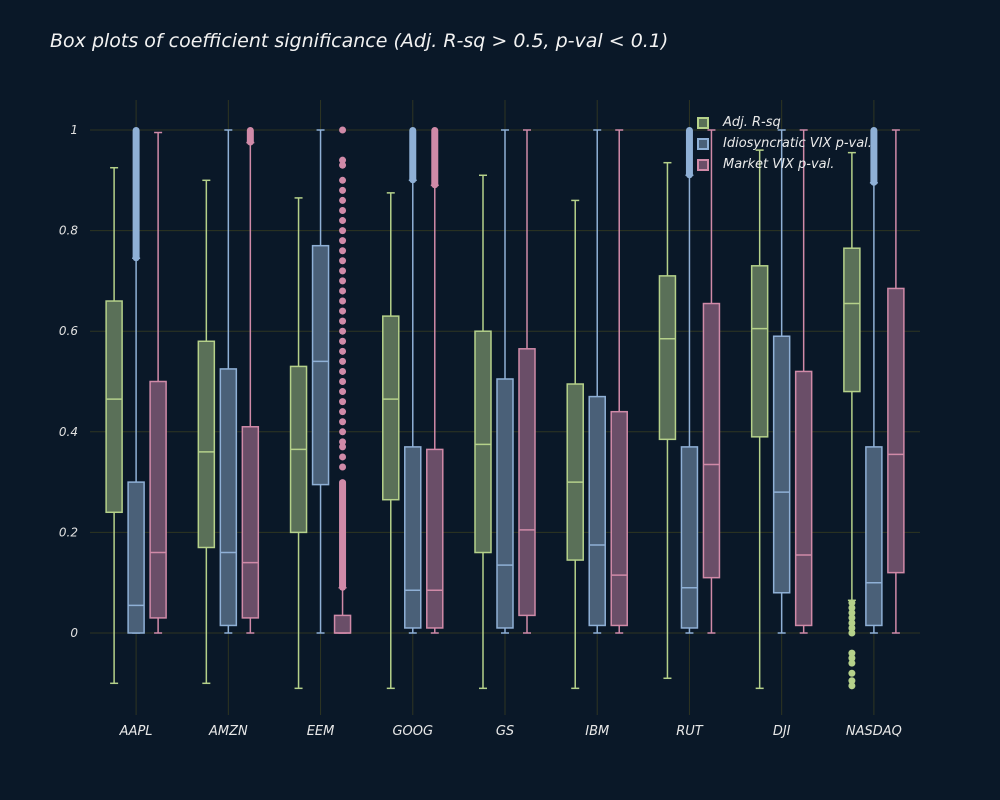 The height and width of the screenshot is (800, 1000). Describe the element at coordinates (797, 143) in the screenshot. I see `legend-label: Idiosyncratic VIX p-val.` at that location.